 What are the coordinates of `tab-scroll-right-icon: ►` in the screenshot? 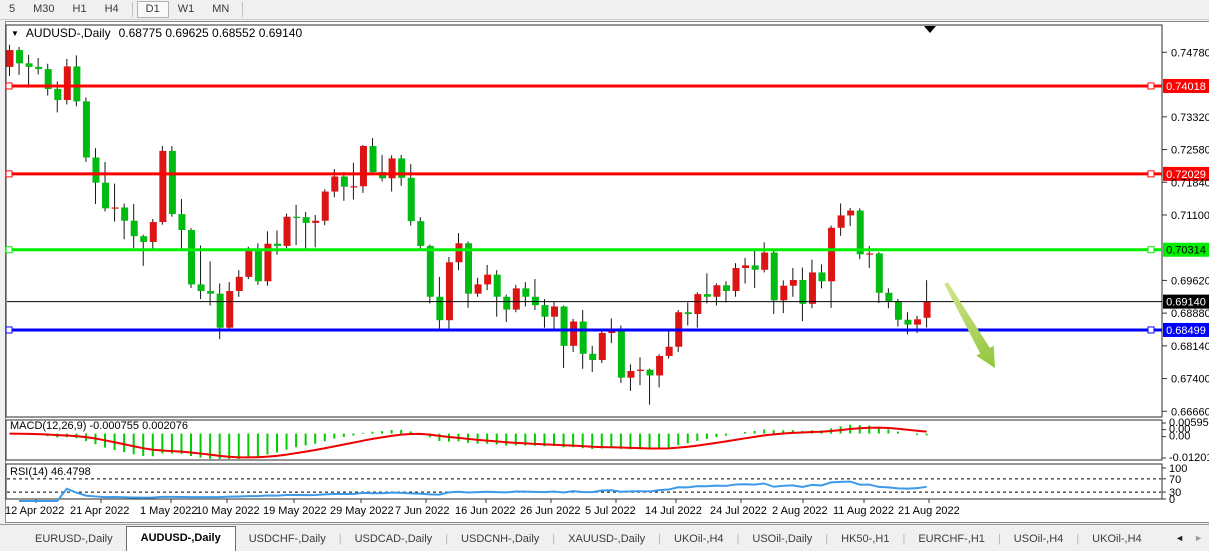 It's located at (1198, 537).